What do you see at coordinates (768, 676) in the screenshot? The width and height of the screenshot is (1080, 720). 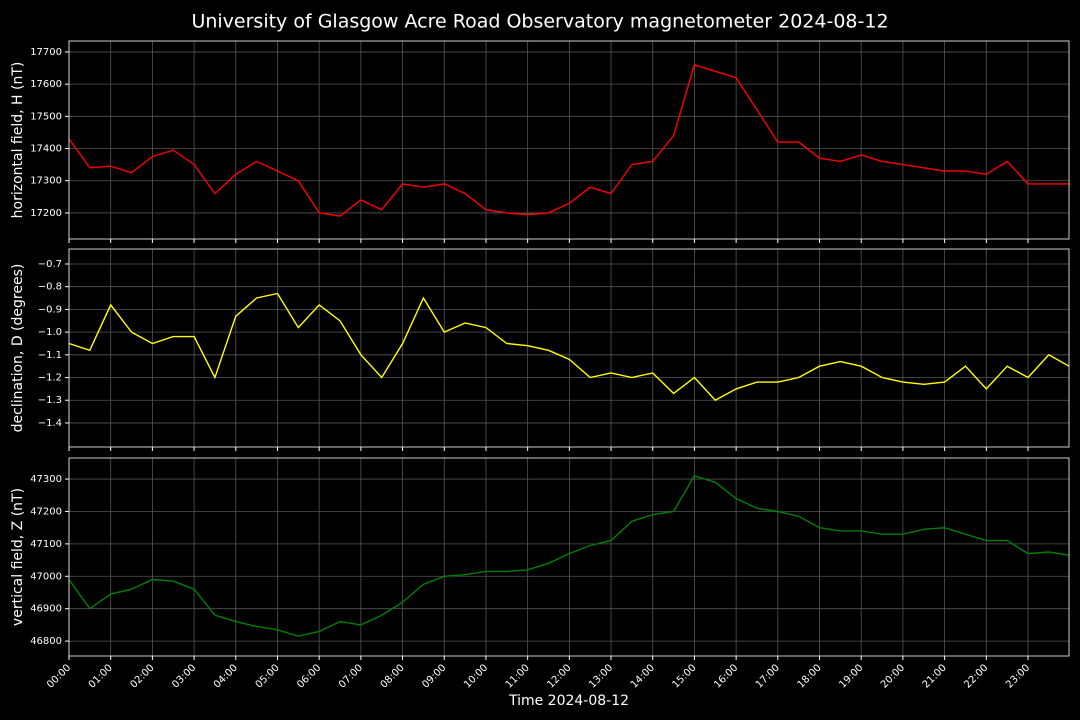 I see `x-tick-label: 17:00` at bounding box center [768, 676].